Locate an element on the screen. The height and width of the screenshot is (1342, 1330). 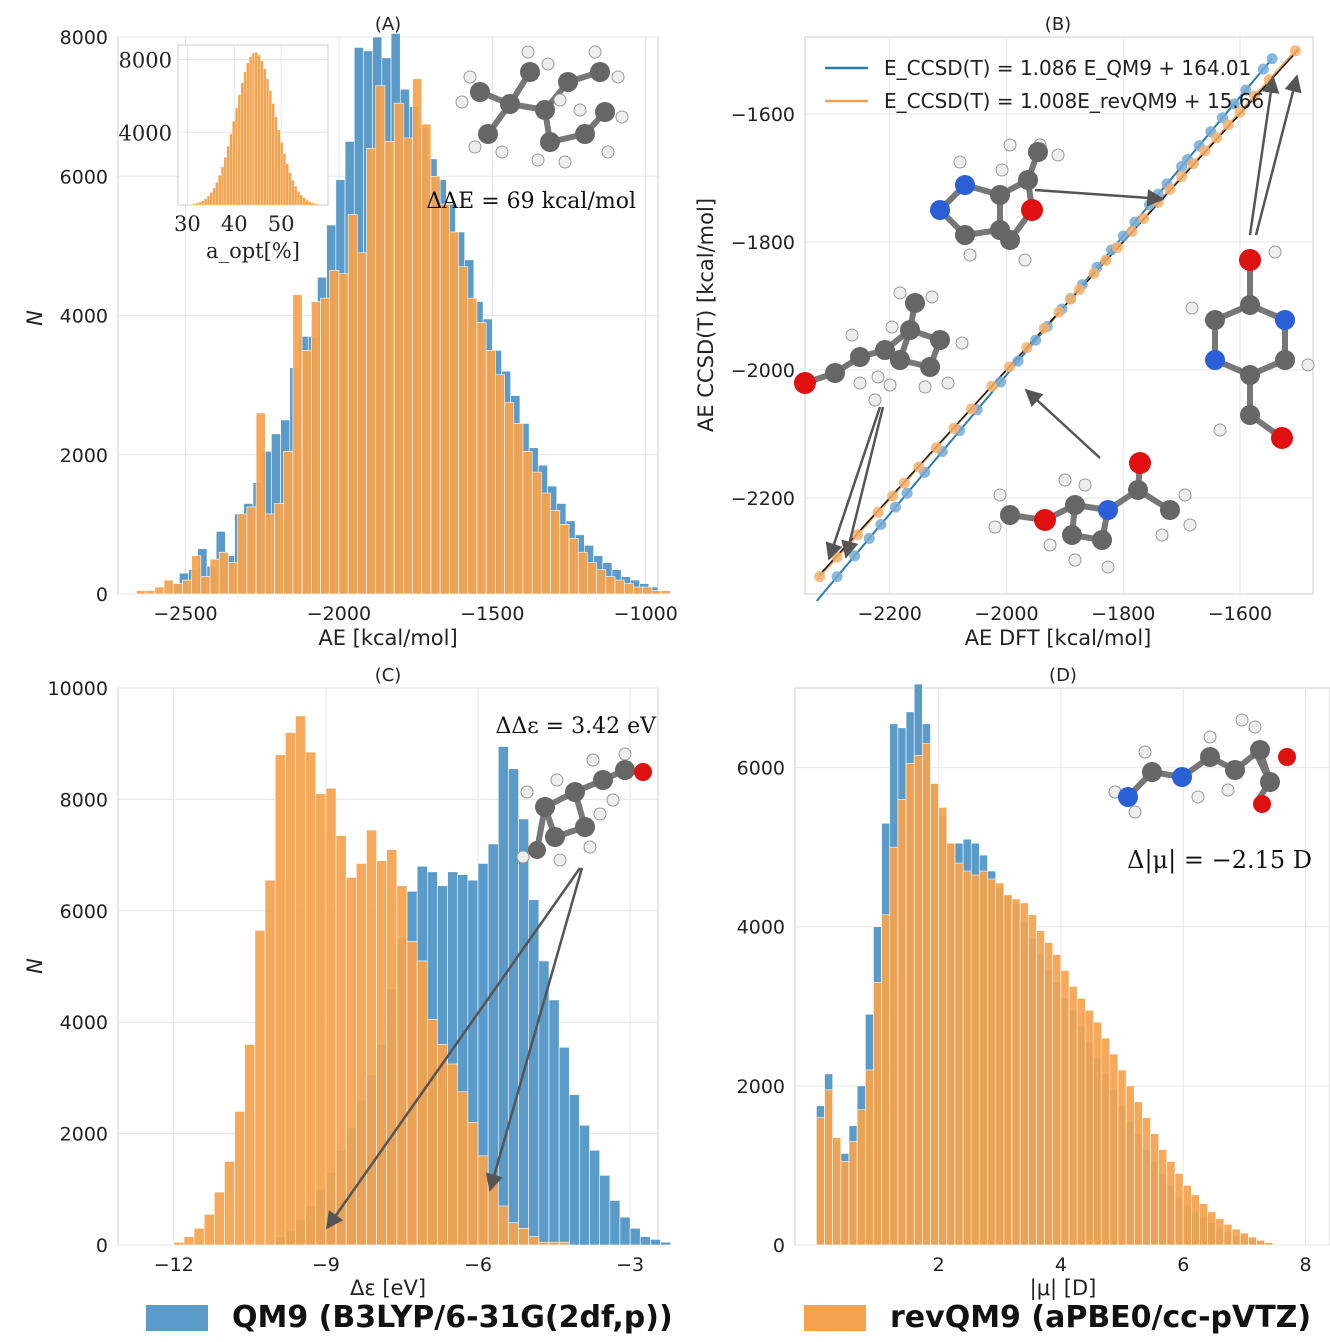
x-tick-label: −1000 is located at coordinates (646, 614).